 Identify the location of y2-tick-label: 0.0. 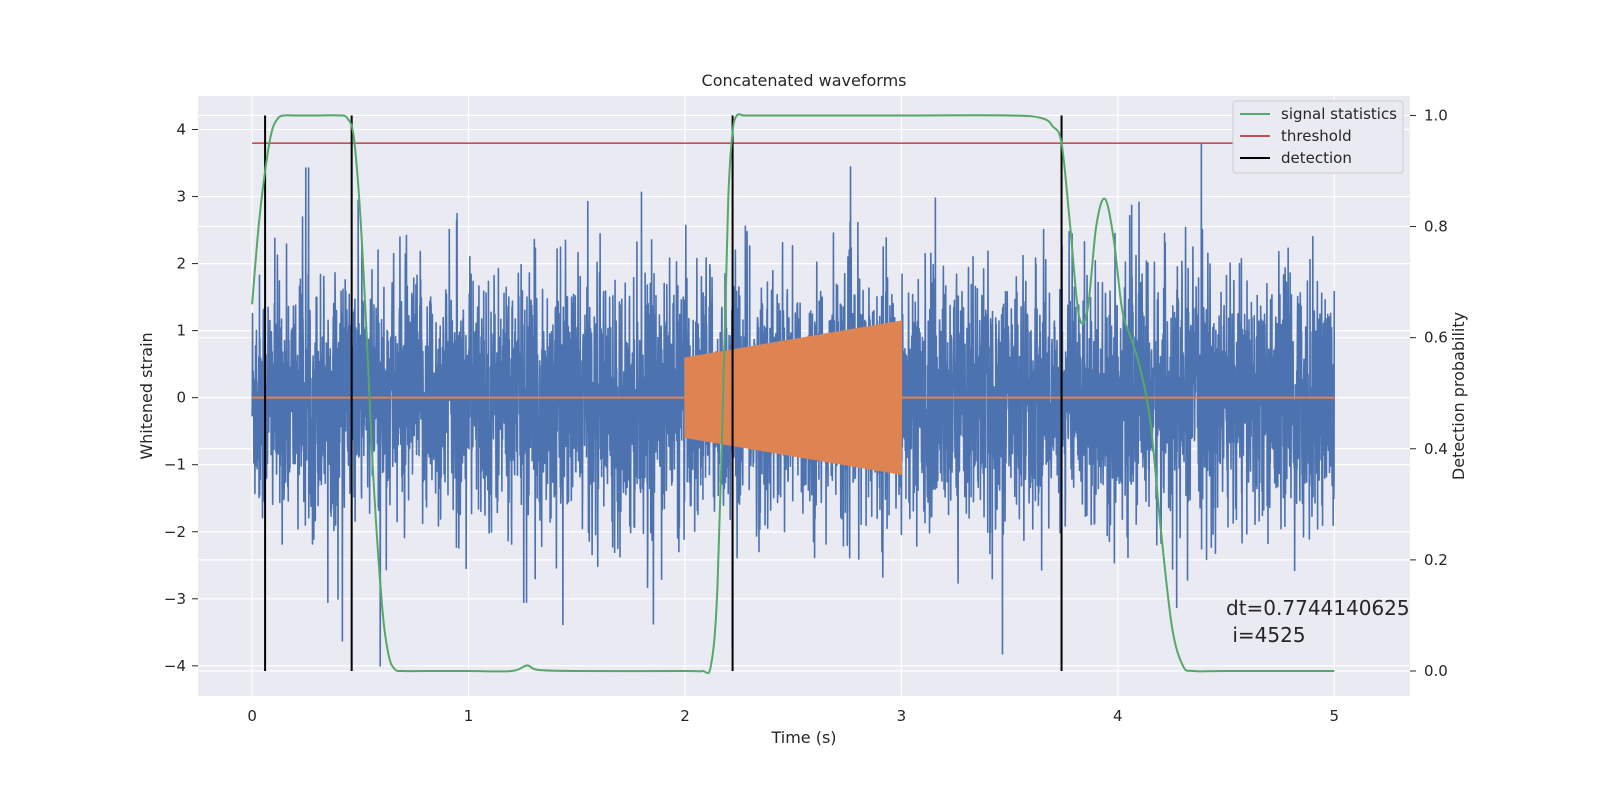
(1436, 671).